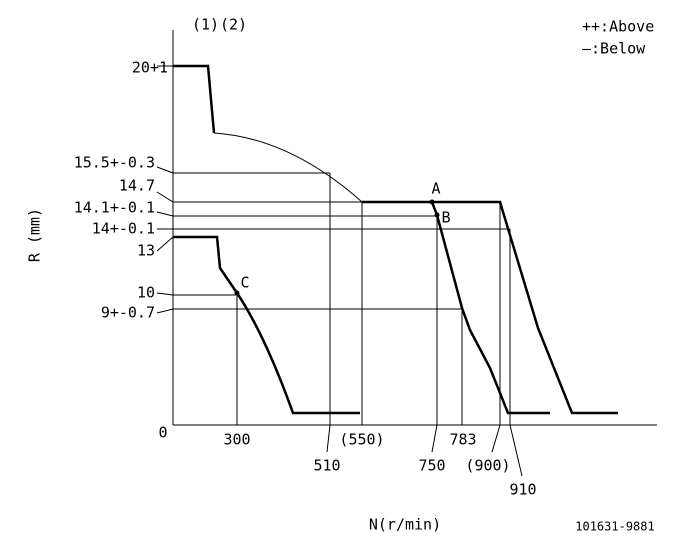 This screenshot has height=549, width=685. What do you see at coordinates (462, 440) in the screenshot?
I see `x-label: 783` at bounding box center [462, 440].